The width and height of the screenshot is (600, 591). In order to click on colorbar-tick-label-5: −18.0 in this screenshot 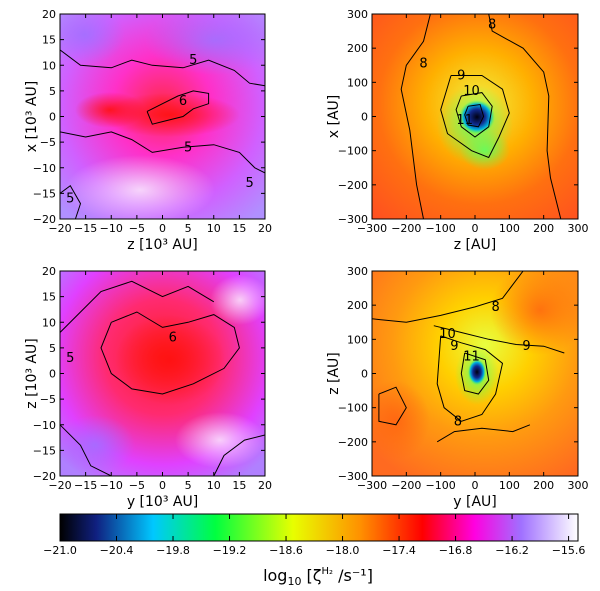, I will do `click(343, 550)`.